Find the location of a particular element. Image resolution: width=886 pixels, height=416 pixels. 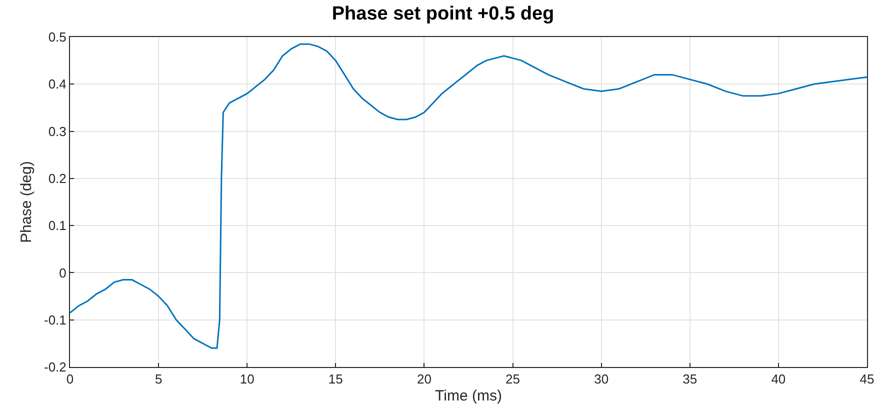

chart-title: Phase set point +0.5 deg is located at coordinates (443, 14).